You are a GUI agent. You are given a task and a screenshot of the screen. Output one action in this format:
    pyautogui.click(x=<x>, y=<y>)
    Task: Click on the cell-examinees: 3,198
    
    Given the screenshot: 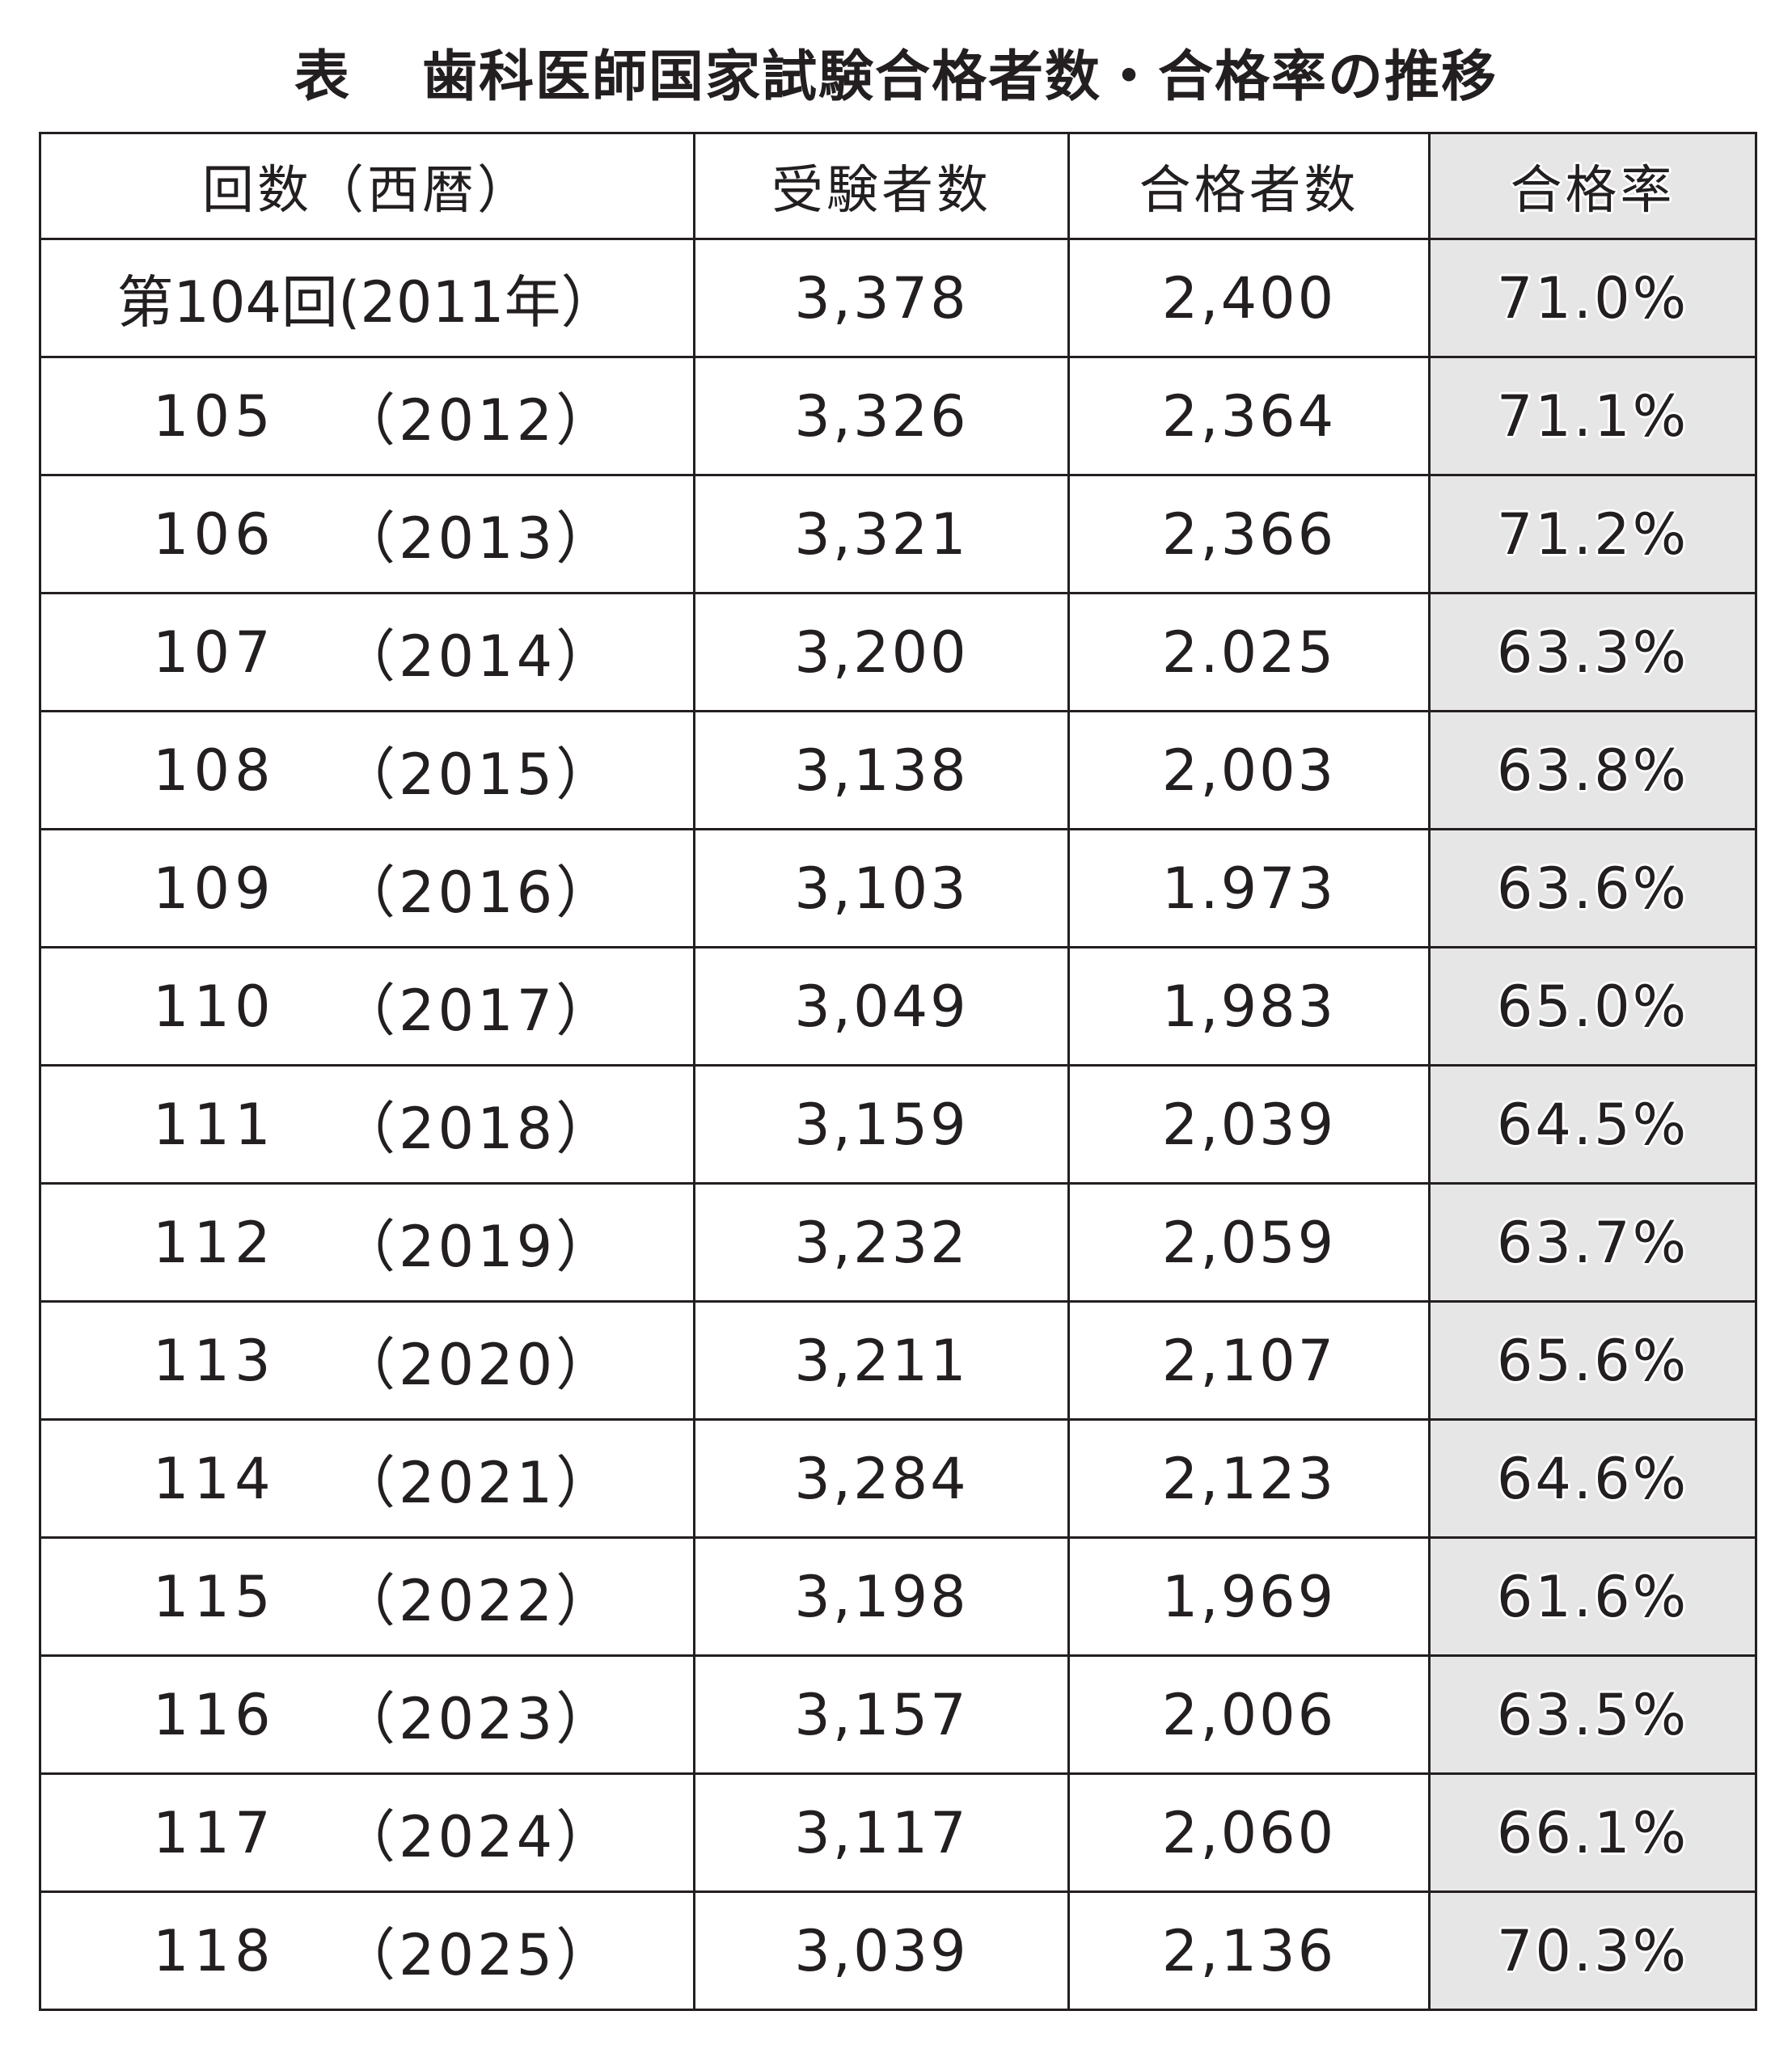 What is the action you would take?
    pyautogui.click(x=881, y=1596)
    